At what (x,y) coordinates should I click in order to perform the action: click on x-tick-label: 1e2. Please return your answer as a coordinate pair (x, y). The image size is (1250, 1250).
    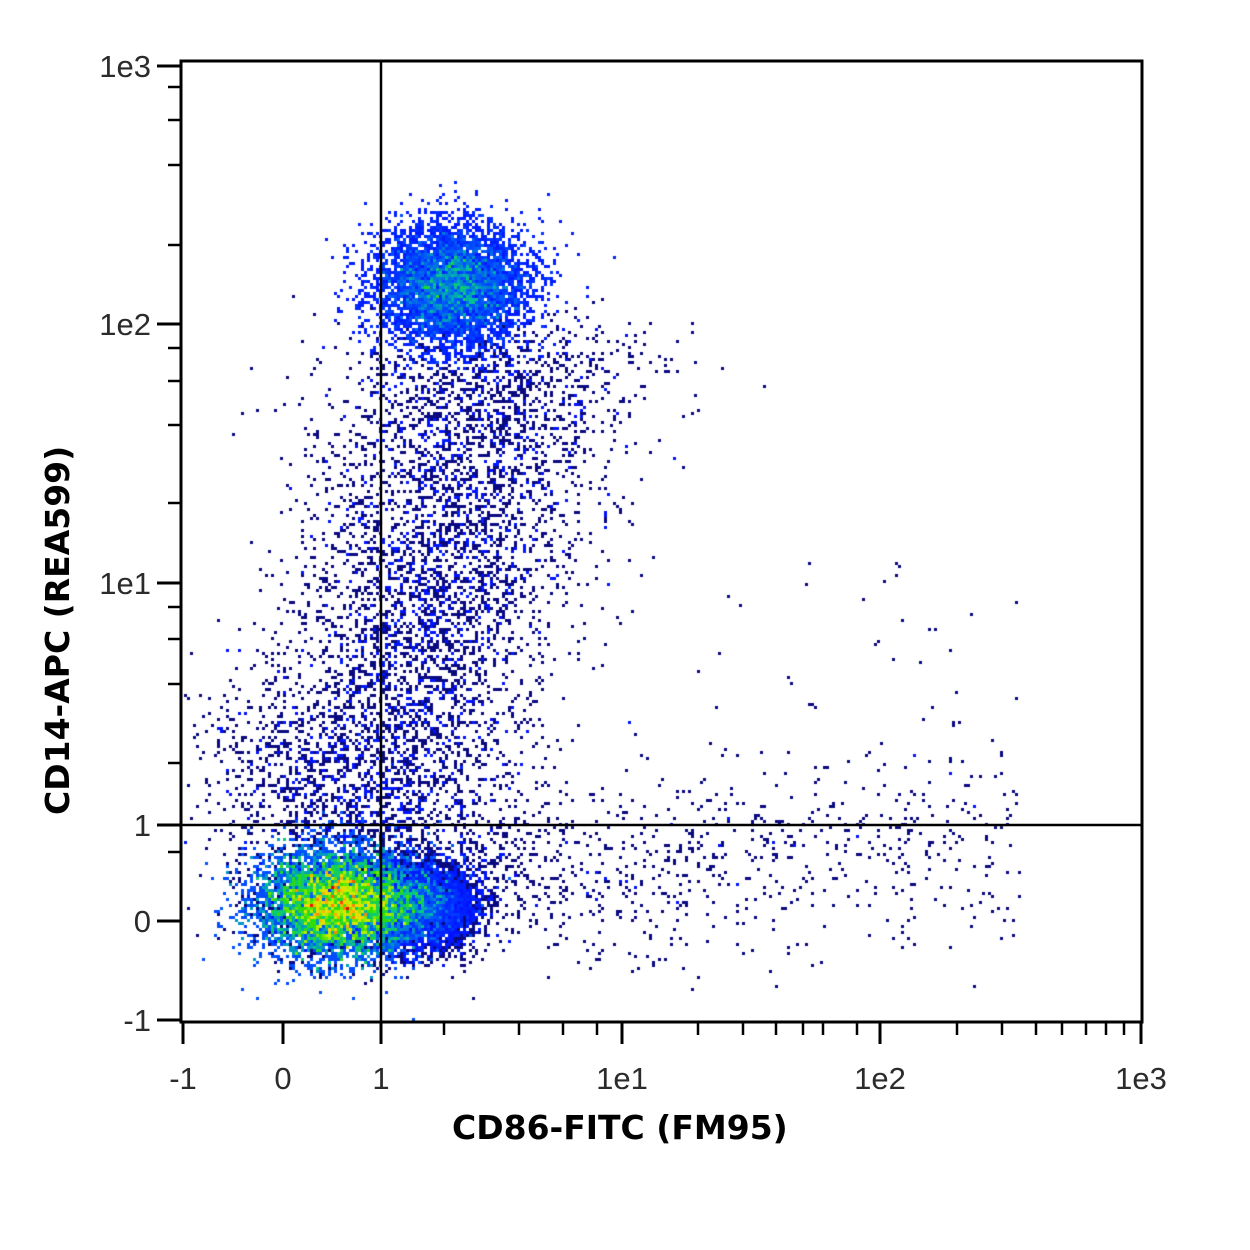
    Looking at the image, I should click on (880, 1078).